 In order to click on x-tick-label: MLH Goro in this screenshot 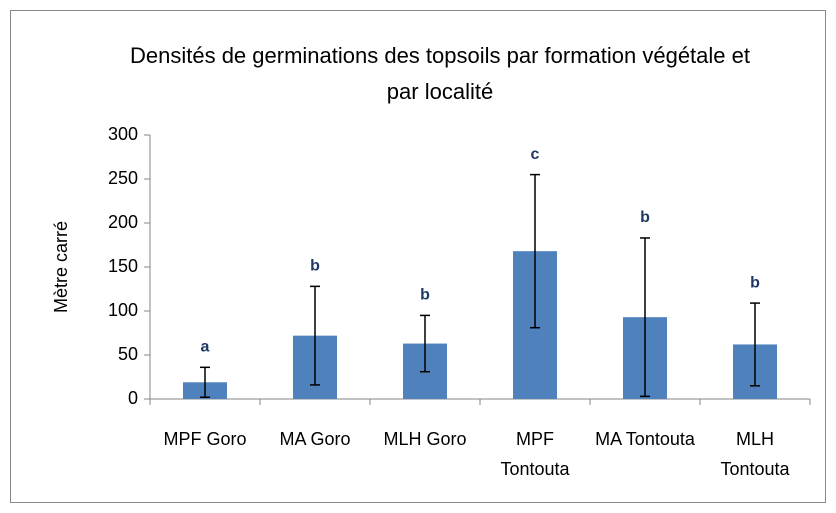, I will do `click(425, 439)`.